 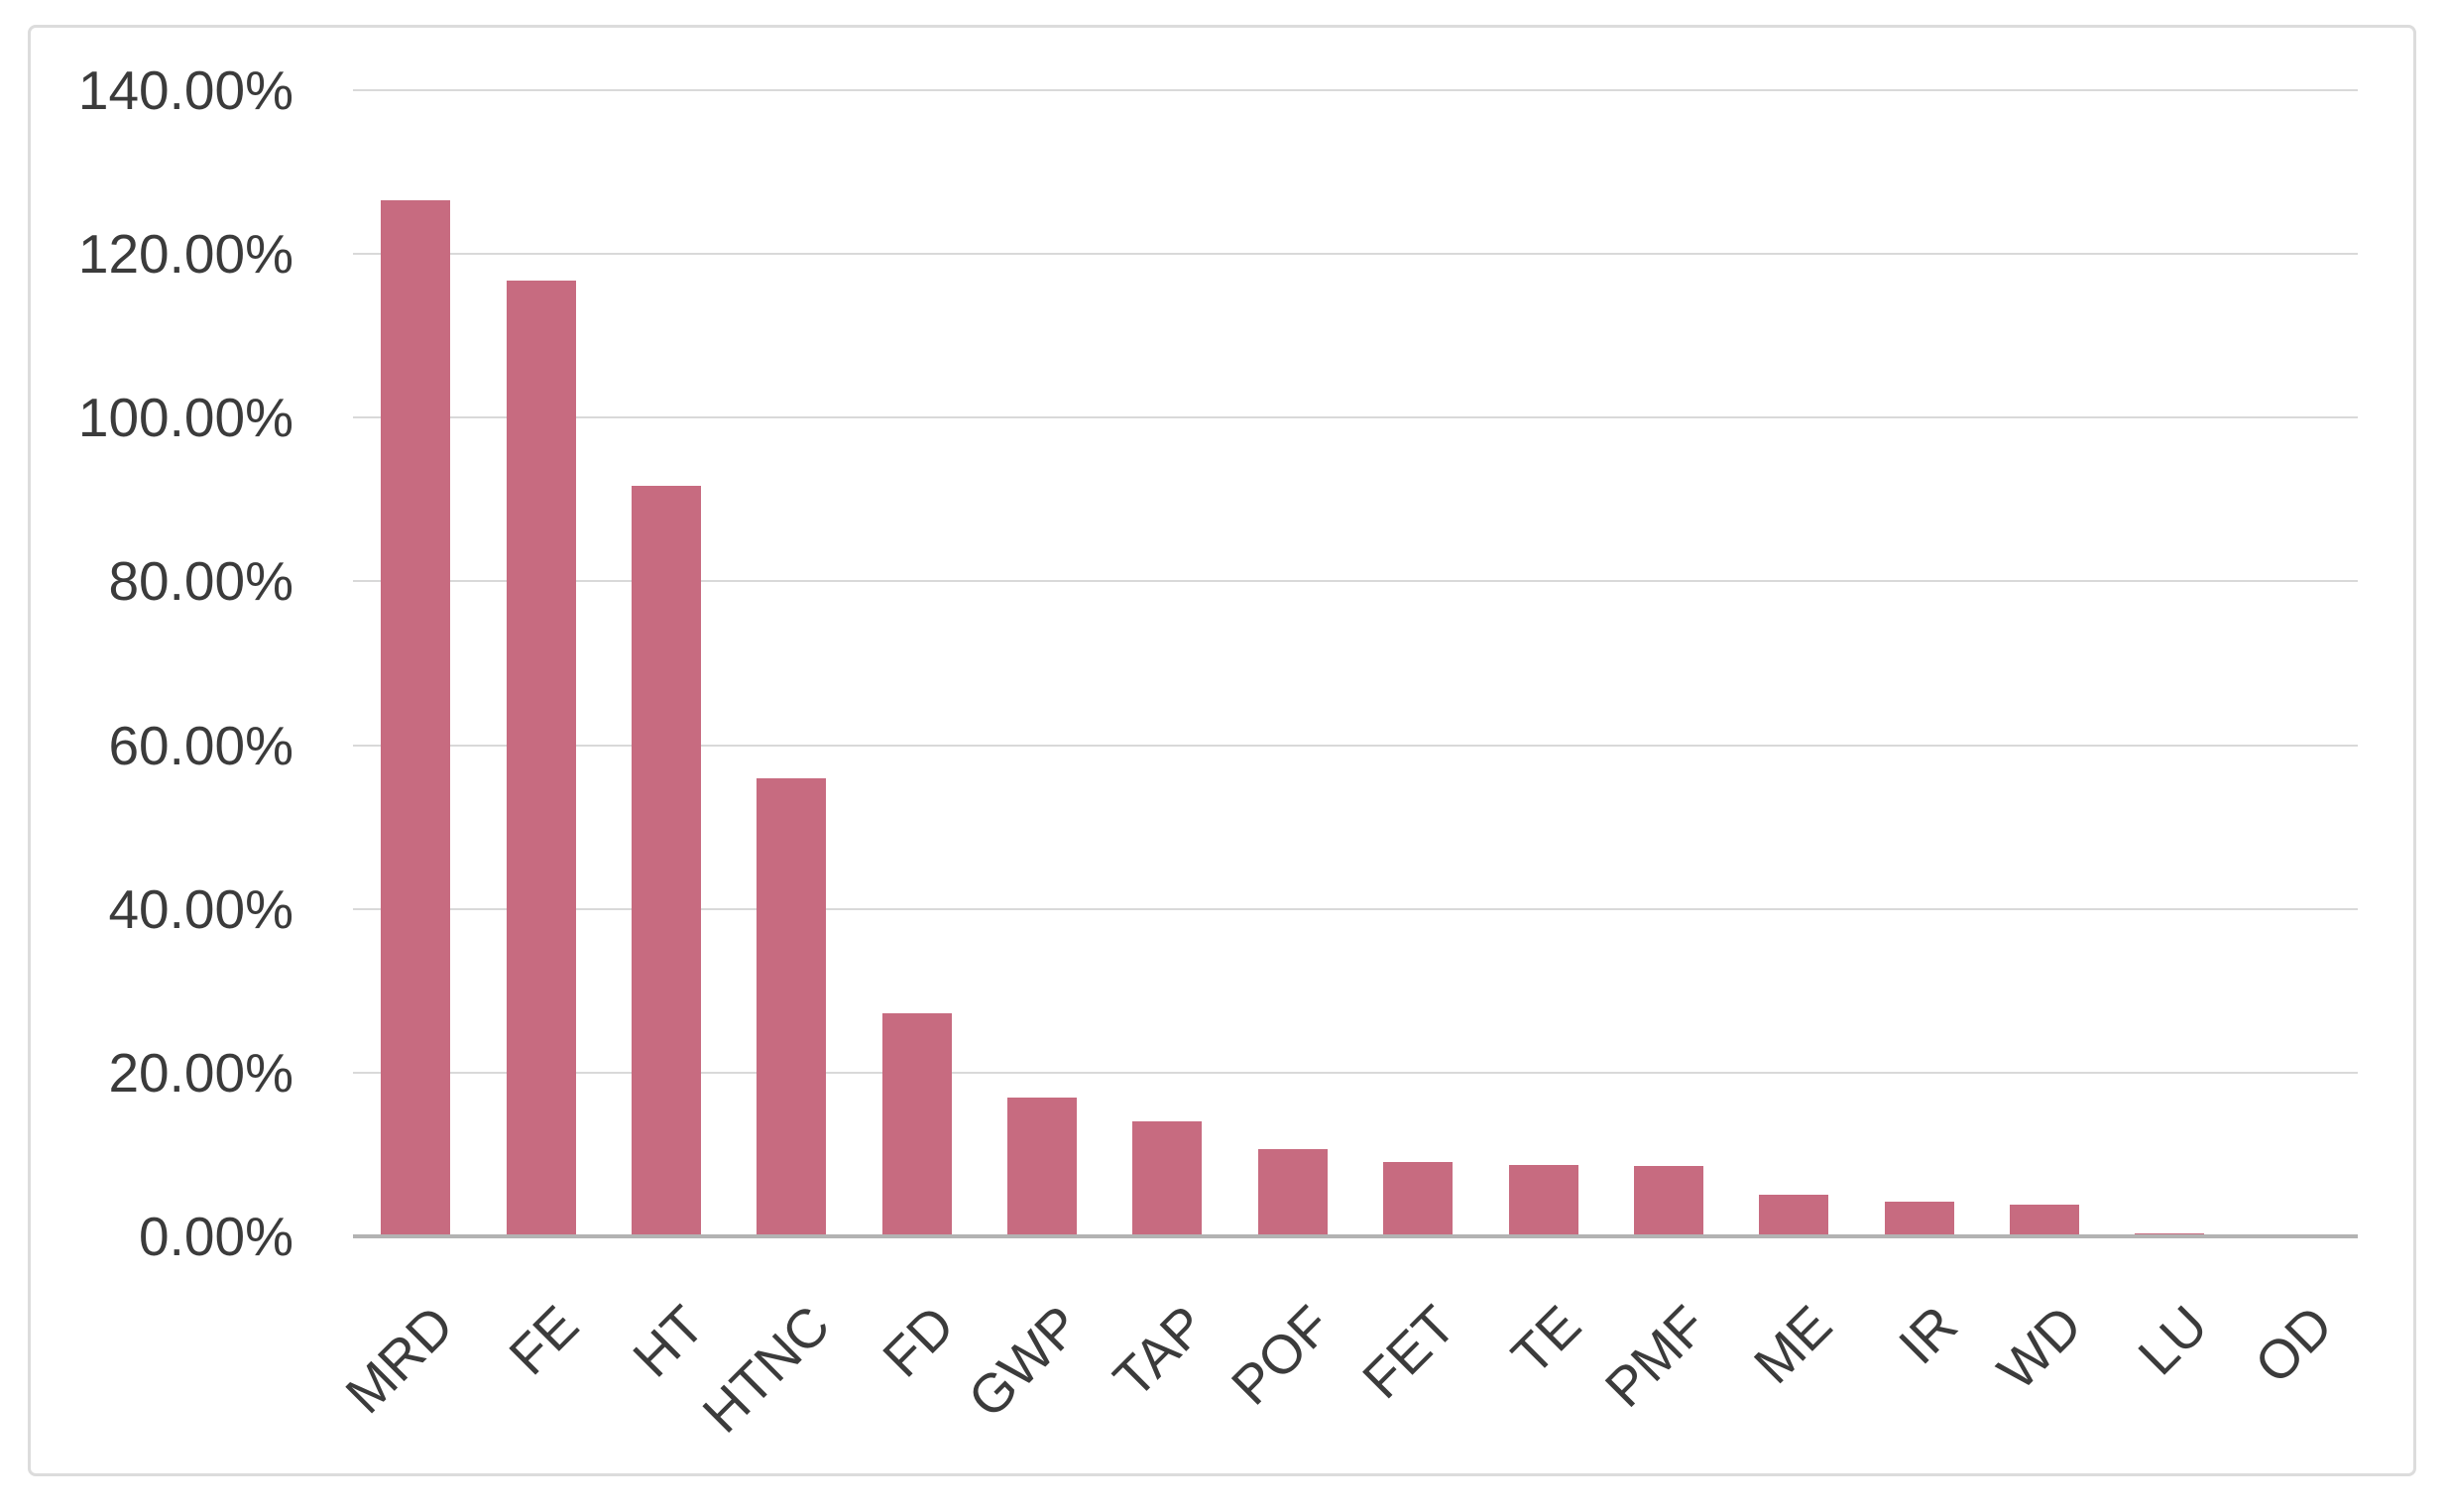 I want to click on x-tick-label-lu: LU, so click(x=2173, y=1340).